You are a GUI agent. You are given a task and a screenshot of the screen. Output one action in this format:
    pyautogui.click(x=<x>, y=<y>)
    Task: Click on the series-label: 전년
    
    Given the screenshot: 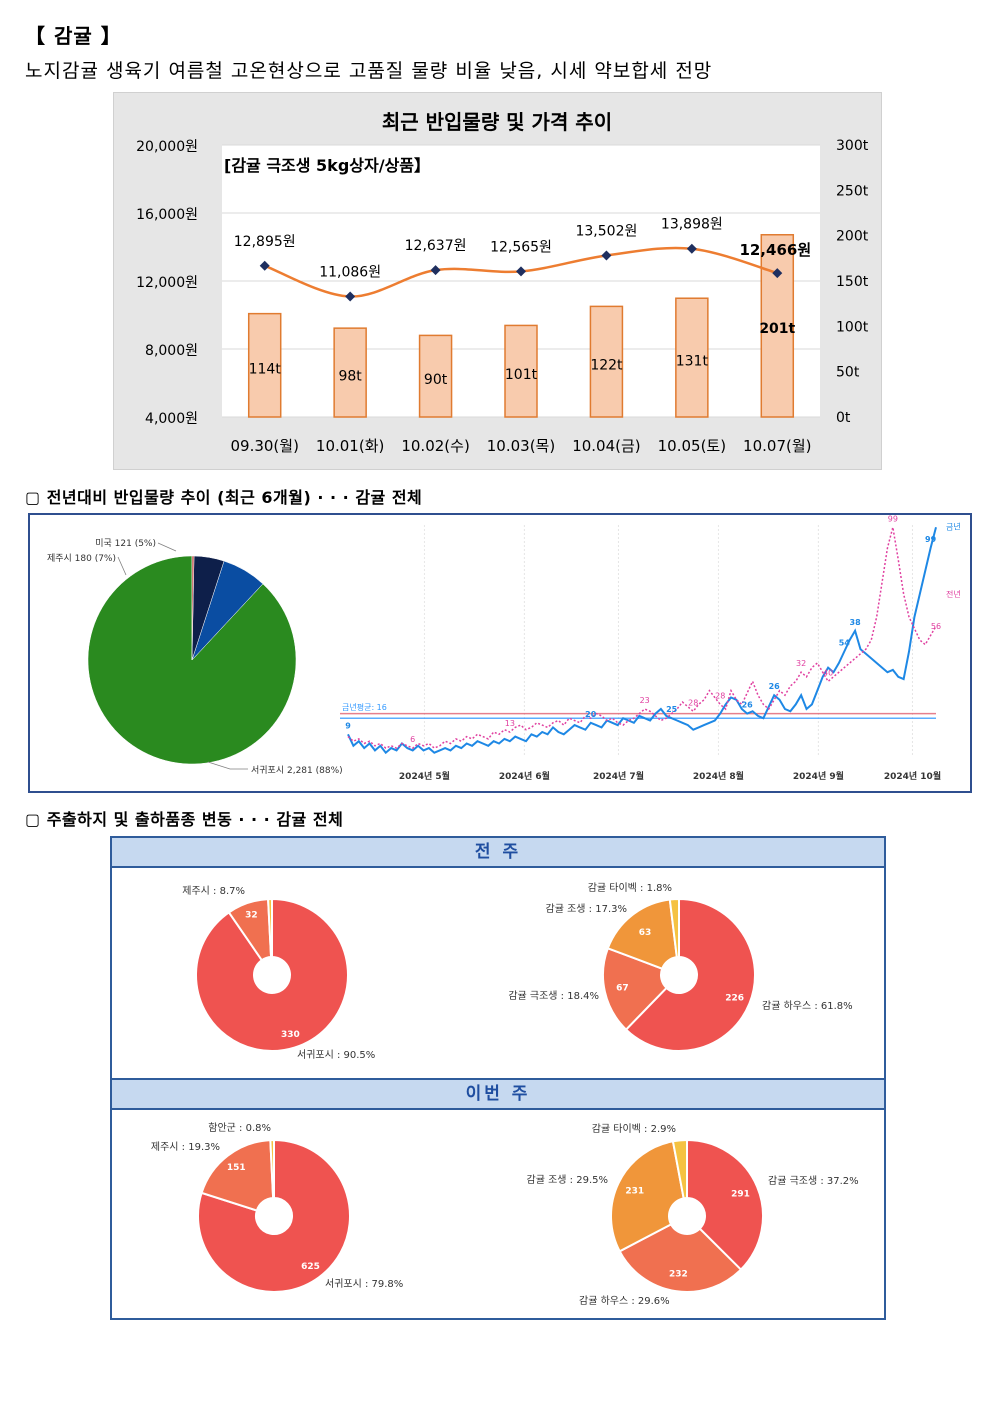 What is the action you would take?
    pyautogui.click(x=953, y=594)
    